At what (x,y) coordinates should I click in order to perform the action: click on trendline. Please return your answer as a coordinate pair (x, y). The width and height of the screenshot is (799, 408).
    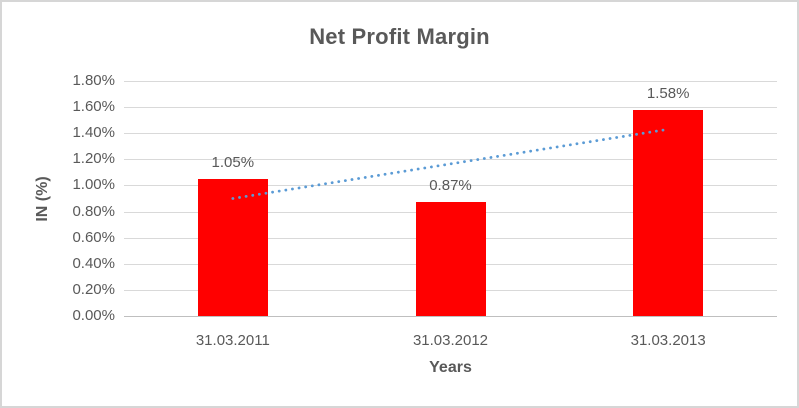
    Looking at the image, I should click on (450, 163).